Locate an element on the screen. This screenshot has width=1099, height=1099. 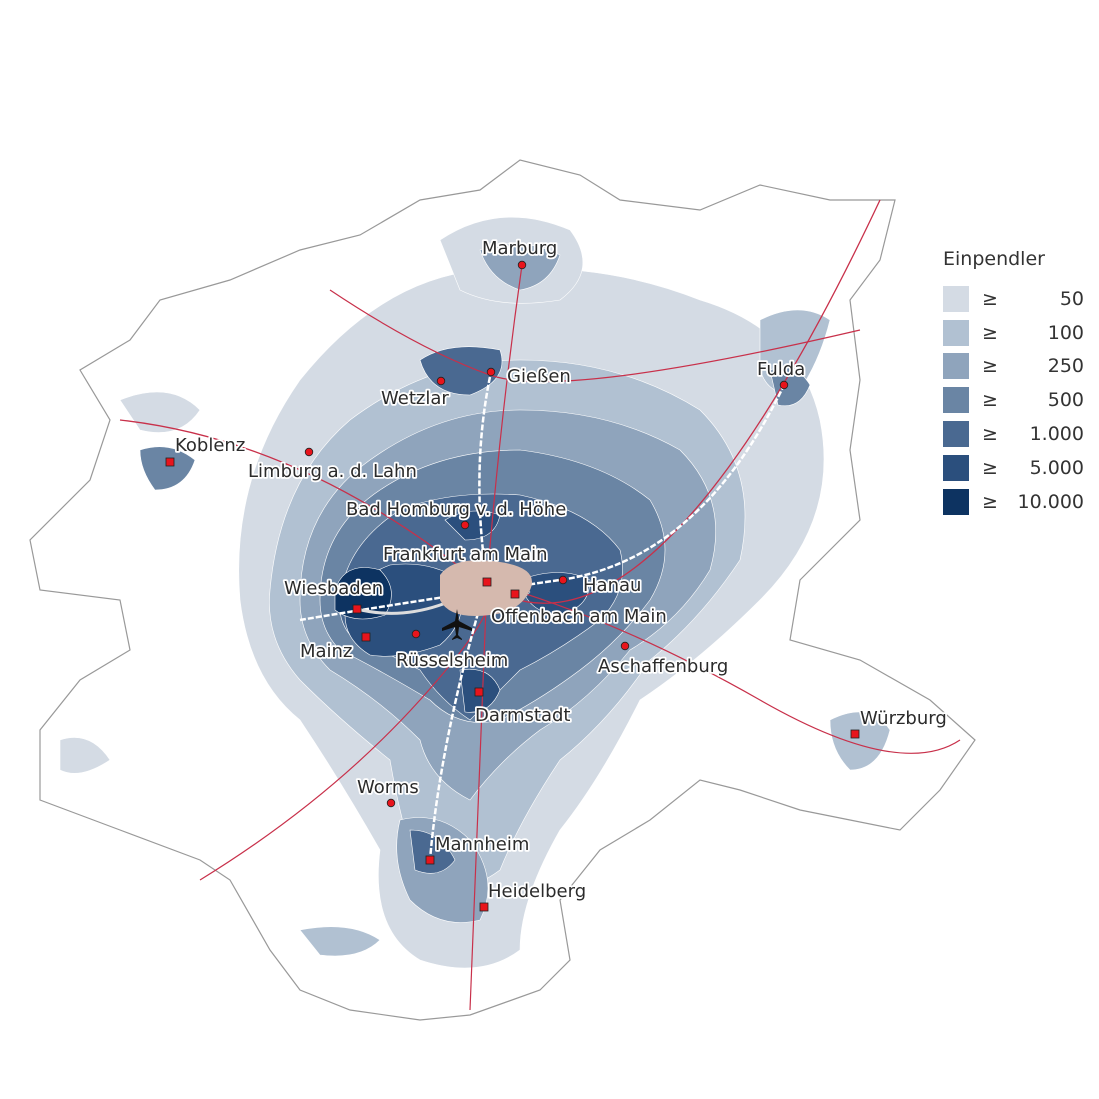
city-mannheim: Mannheim is located at coordinates (478, 848).